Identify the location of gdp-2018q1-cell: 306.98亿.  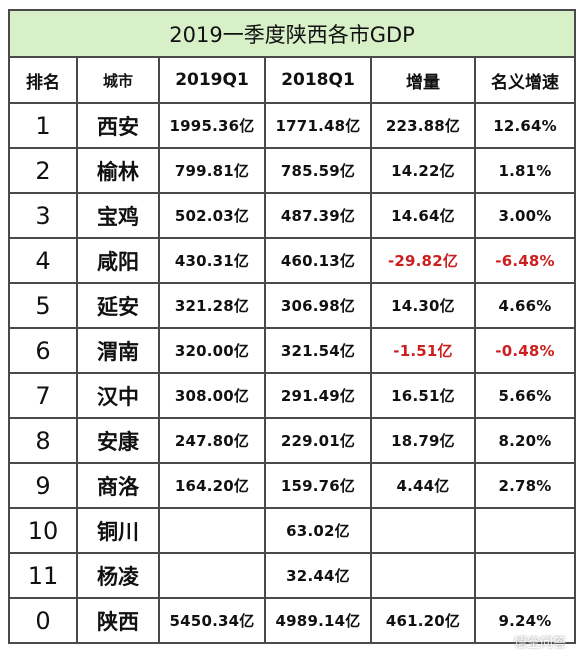
(318, 305).